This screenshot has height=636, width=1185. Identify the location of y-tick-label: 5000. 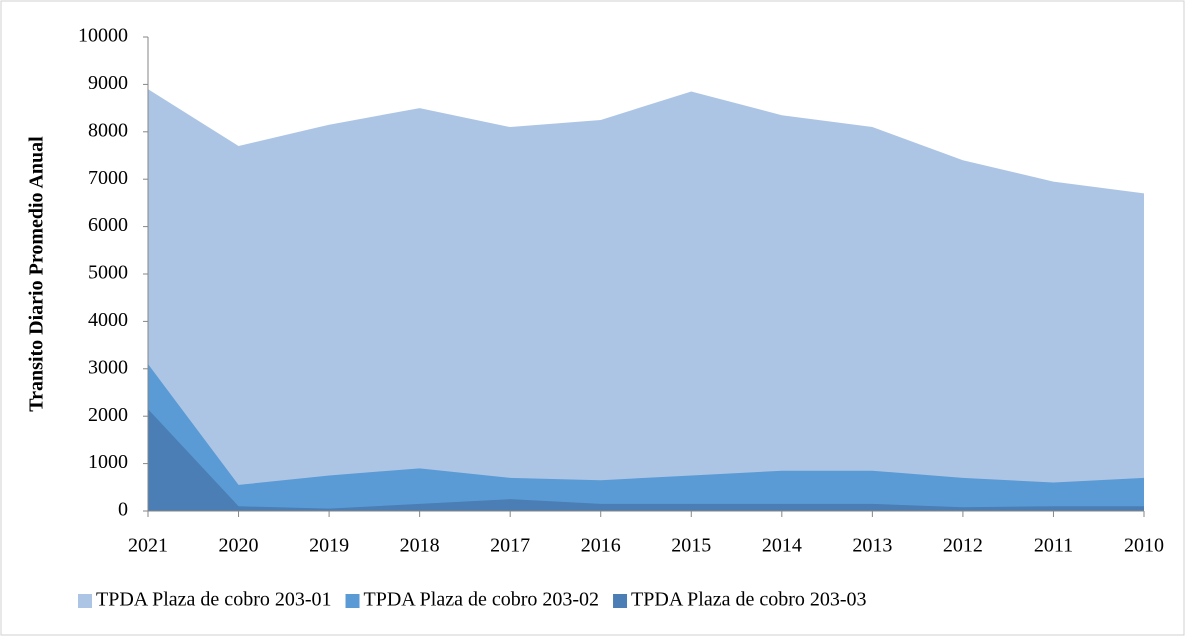
(108, 273).